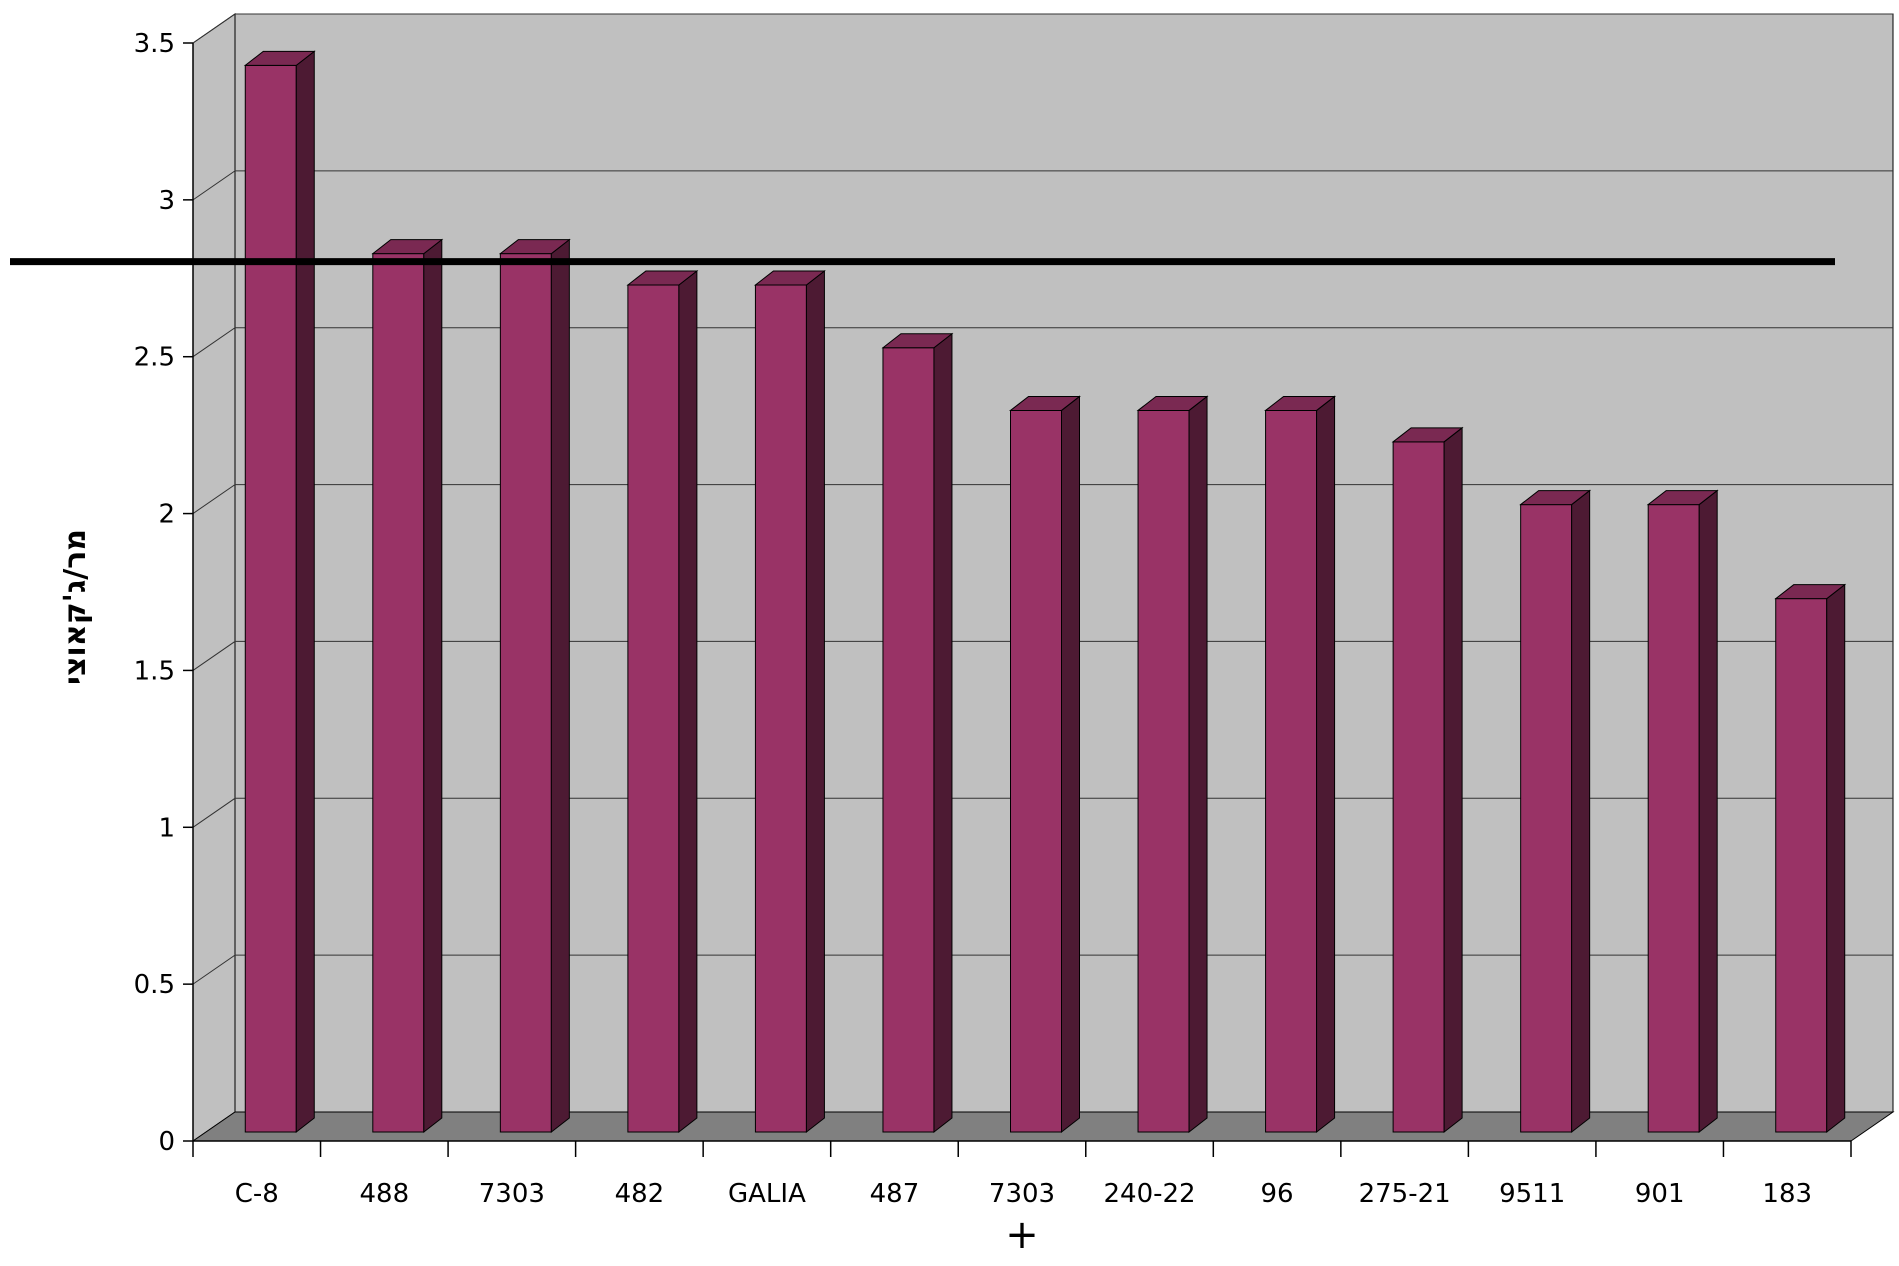 This screenshot has height=1266, width=1899. Describe the element at coordinates (384, 1194) in the screenshot. I see `x-tick-label: 488` at that location.